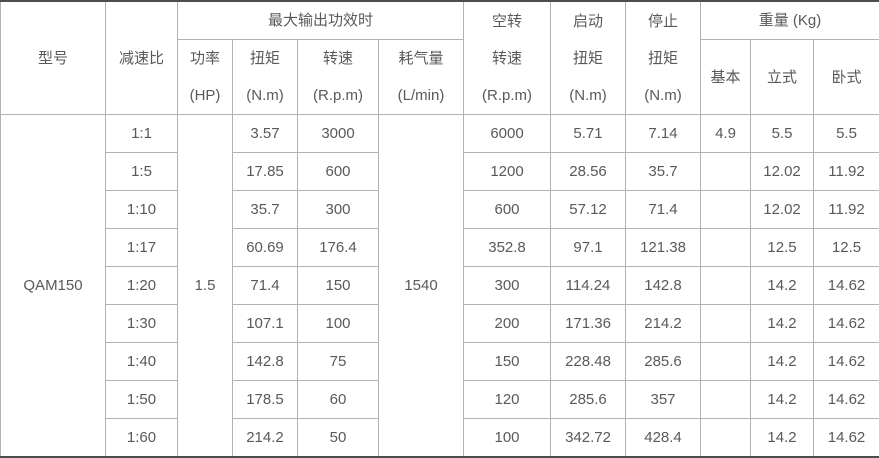 This screenshot has height=458, width=879. What do you see at coordinates (265, 210) in the screenshot?
I see `torque-cell: 35.7` at bounding box center [265, 210].